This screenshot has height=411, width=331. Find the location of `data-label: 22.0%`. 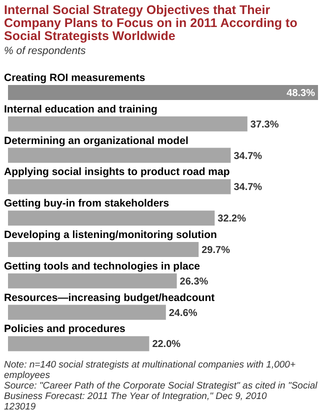

data-label: 22.0% is located at coordinates (166, 344).